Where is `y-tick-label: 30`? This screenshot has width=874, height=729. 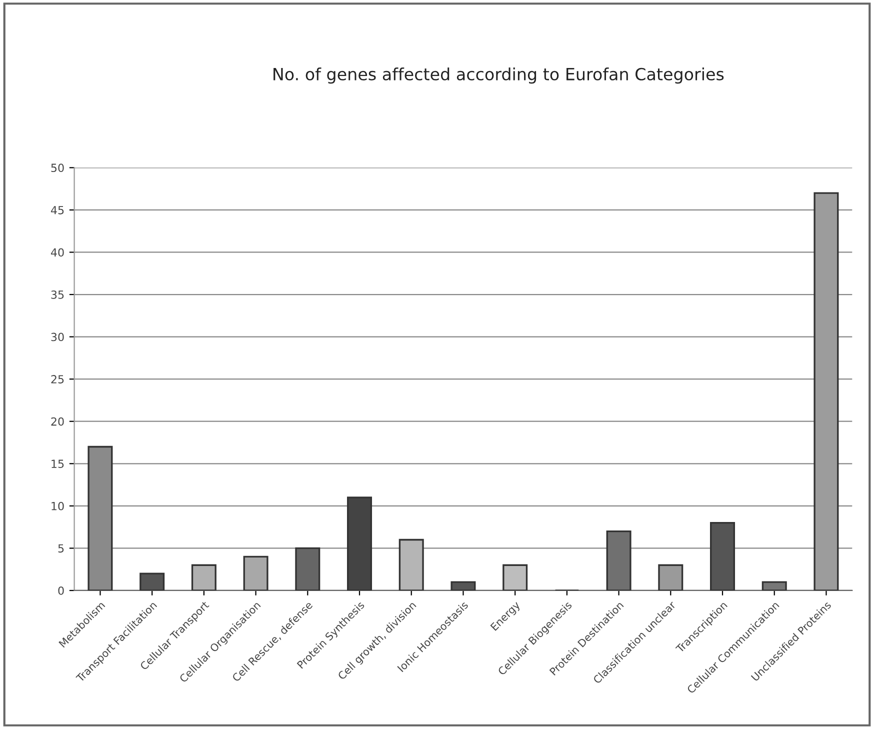 y-tick-label: 30 is located at coordinates (57, 337).